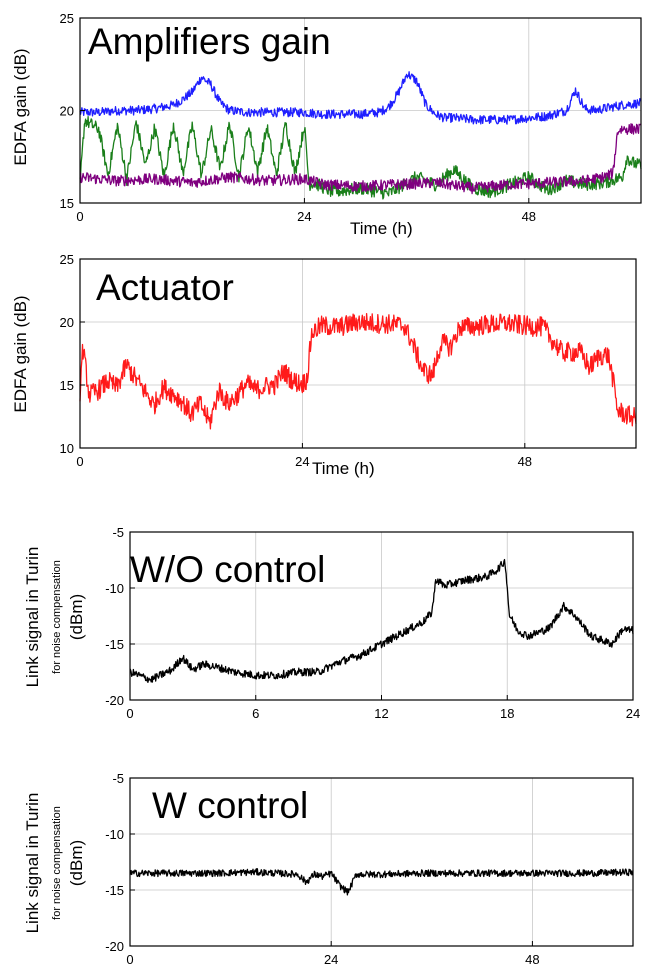 Image resolution: width=656 pixels, height=976 pixels. I want to click on panel-title: W control, so click(230, 805).